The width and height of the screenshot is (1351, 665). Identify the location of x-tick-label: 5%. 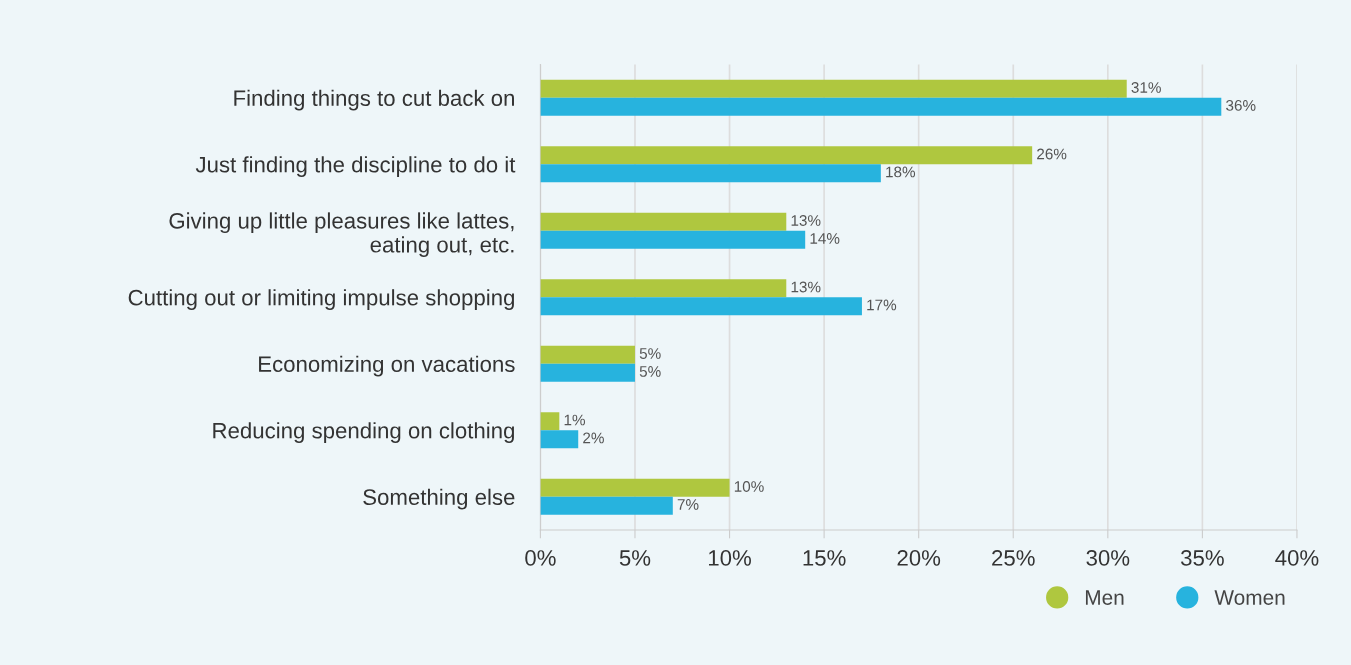
(635, 558).